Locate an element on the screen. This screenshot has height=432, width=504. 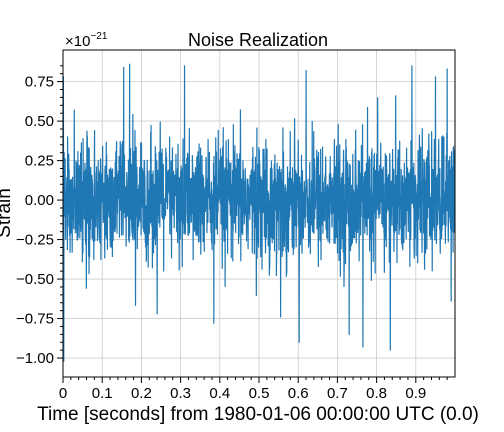
x-tick-label: 0.3 is located at coordinates (180, 393).